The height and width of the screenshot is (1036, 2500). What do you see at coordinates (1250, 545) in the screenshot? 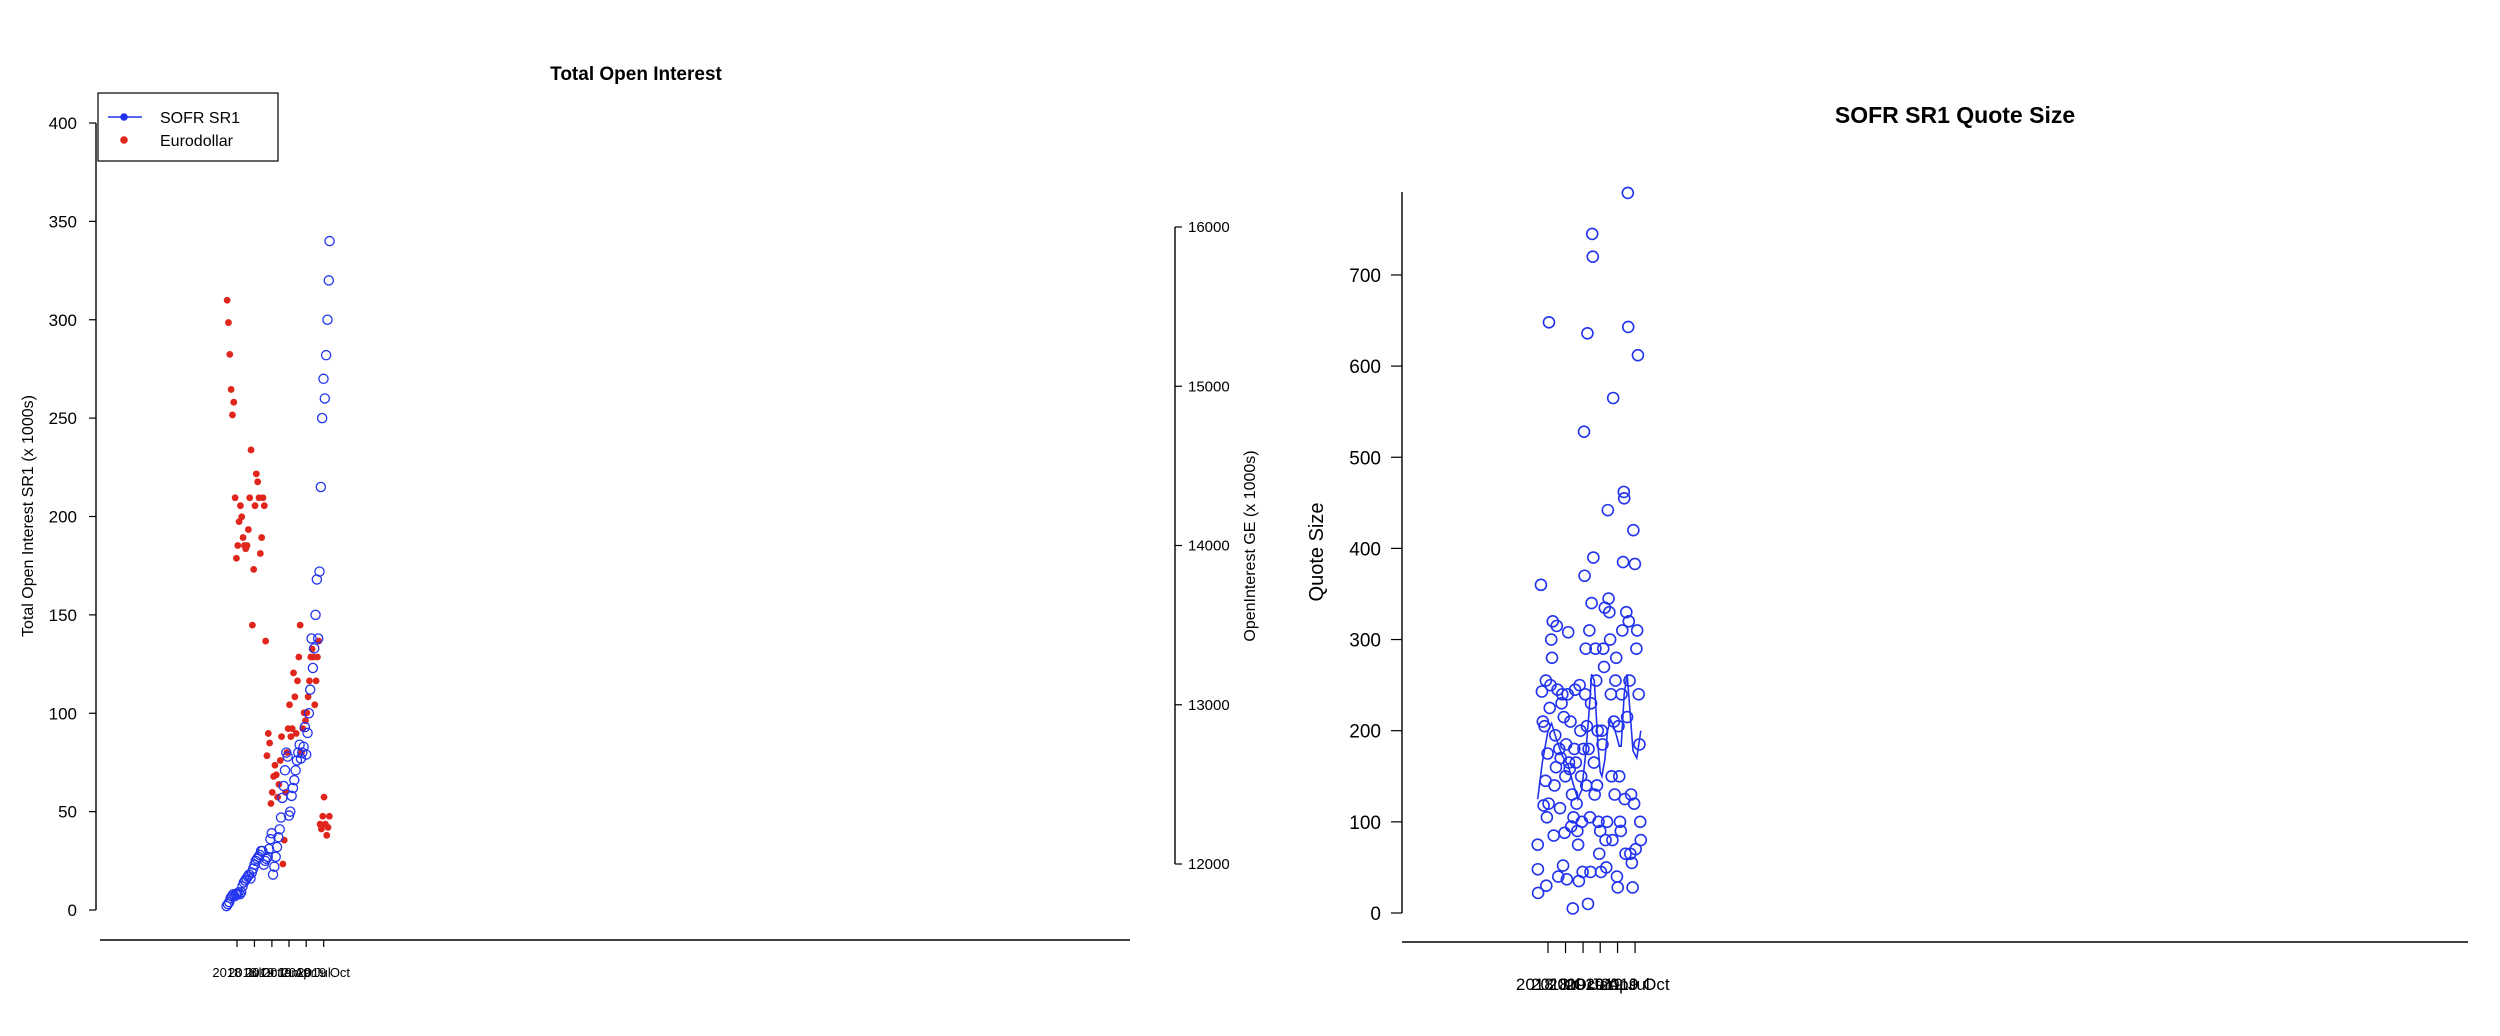
I see `left-y2-axis-label: OpenInterest GE (x 1000s)` at bounding box center [1250, 545].